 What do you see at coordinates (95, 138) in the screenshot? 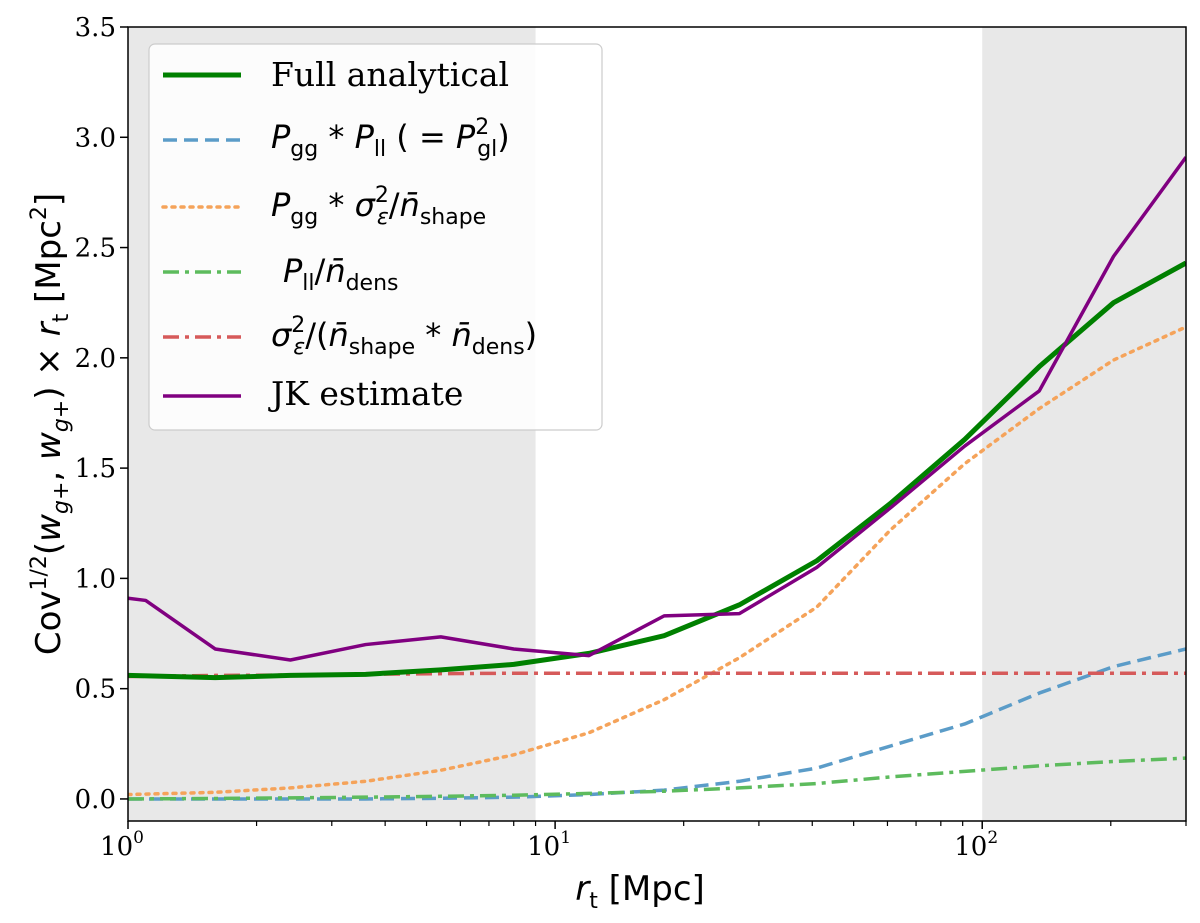
I see `y-tick-label: 3.0` at bounding box center [95, 138].